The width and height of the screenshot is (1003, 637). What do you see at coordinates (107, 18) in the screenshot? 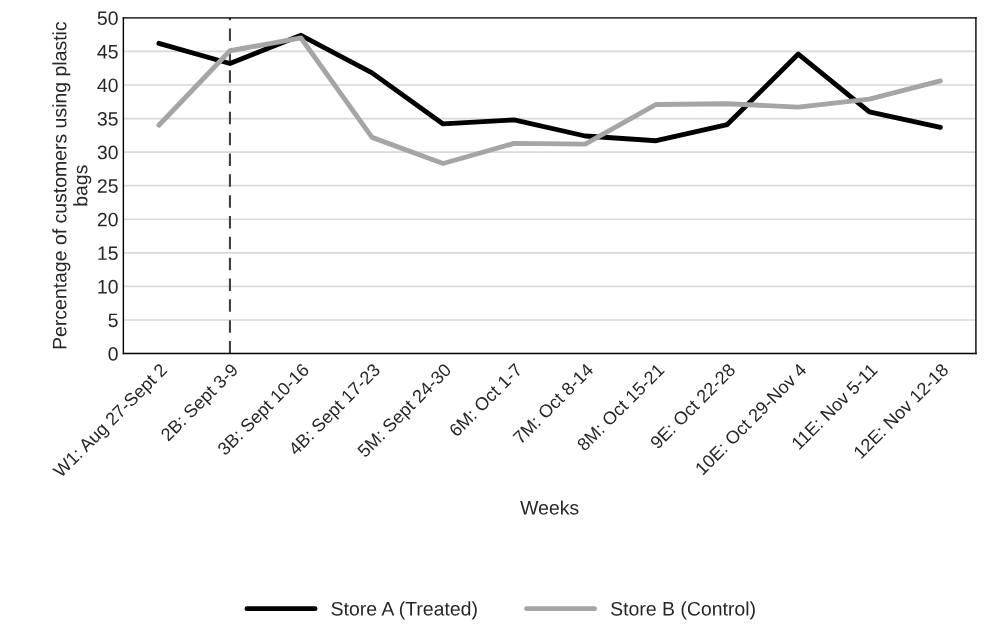
I see `y-tick-label: 50` at bounding box center [107, 18].